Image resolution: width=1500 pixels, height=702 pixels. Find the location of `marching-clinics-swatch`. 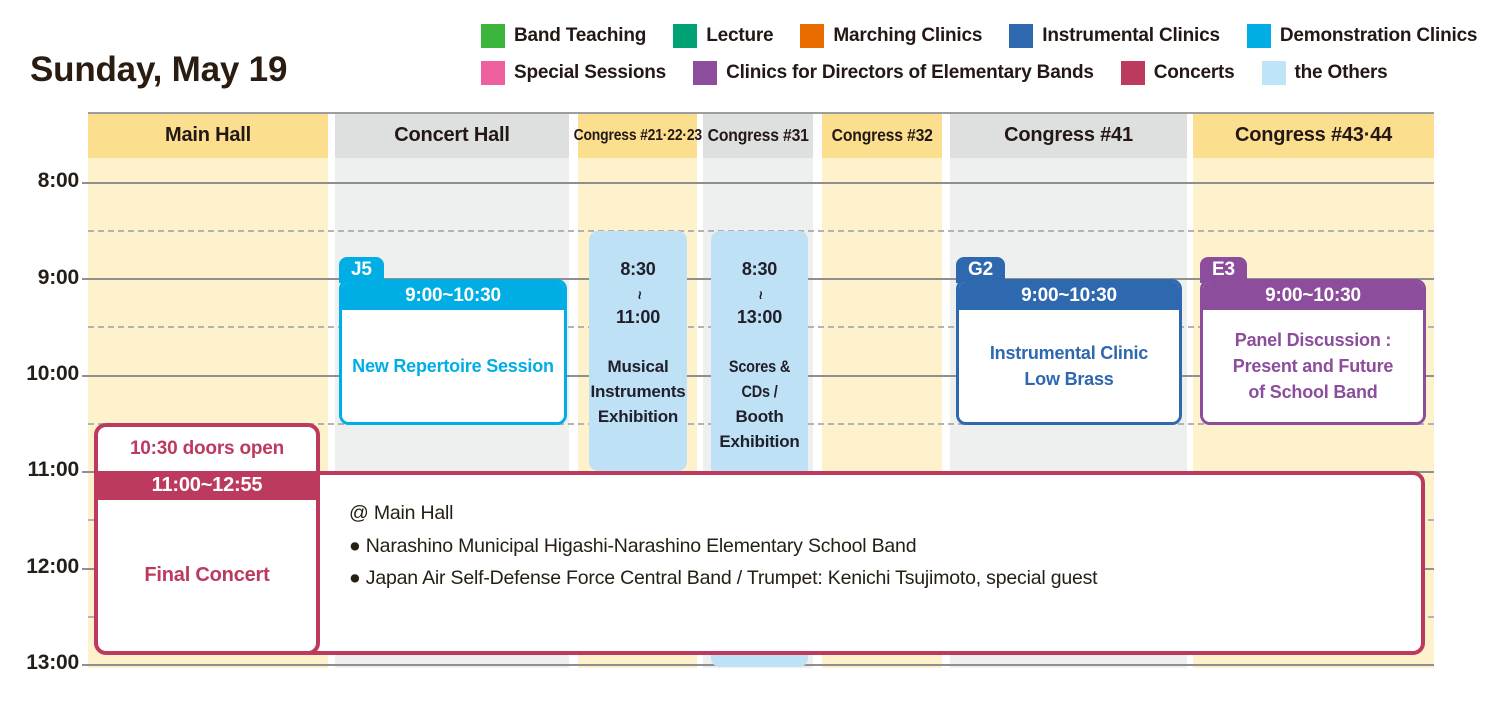

marching-clinics-swatch is located at coordinates (812, 36).